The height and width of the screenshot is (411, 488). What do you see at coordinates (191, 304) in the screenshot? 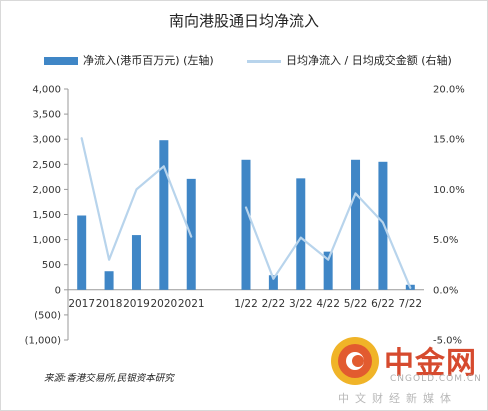
I see `category-label: 2021` at bounding box center [191, 304].